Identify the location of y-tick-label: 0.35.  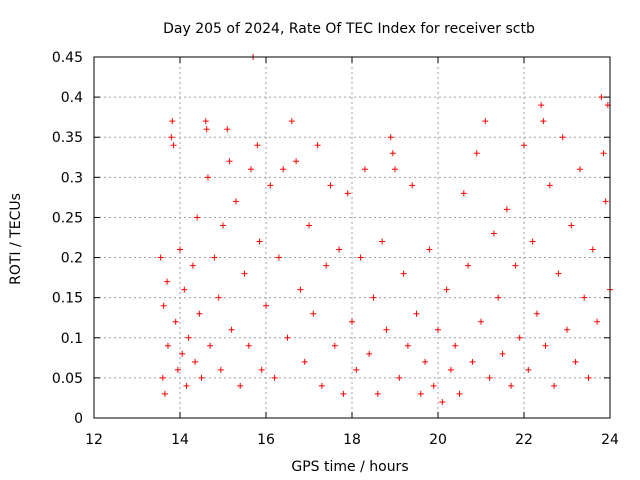
(67, 138).